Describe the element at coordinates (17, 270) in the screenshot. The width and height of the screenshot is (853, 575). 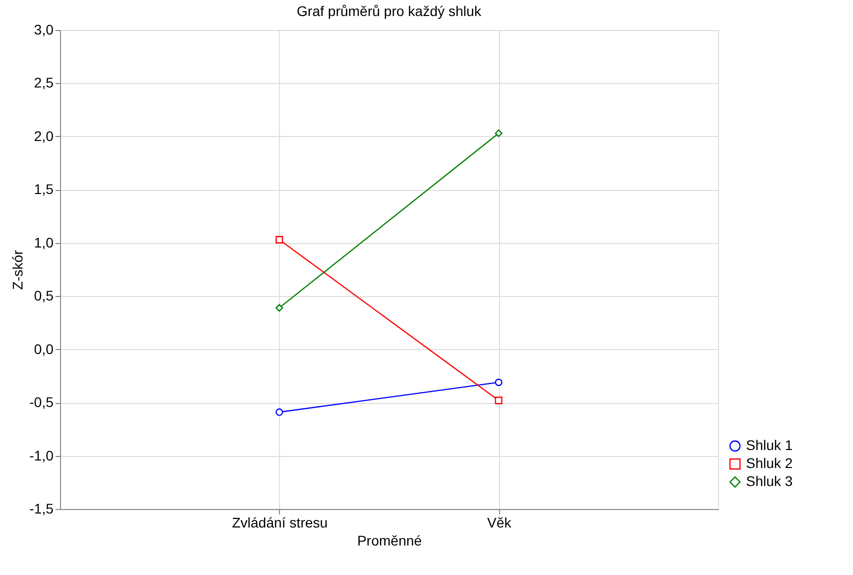
I see `y-axis-title: Z-skór` at that location.